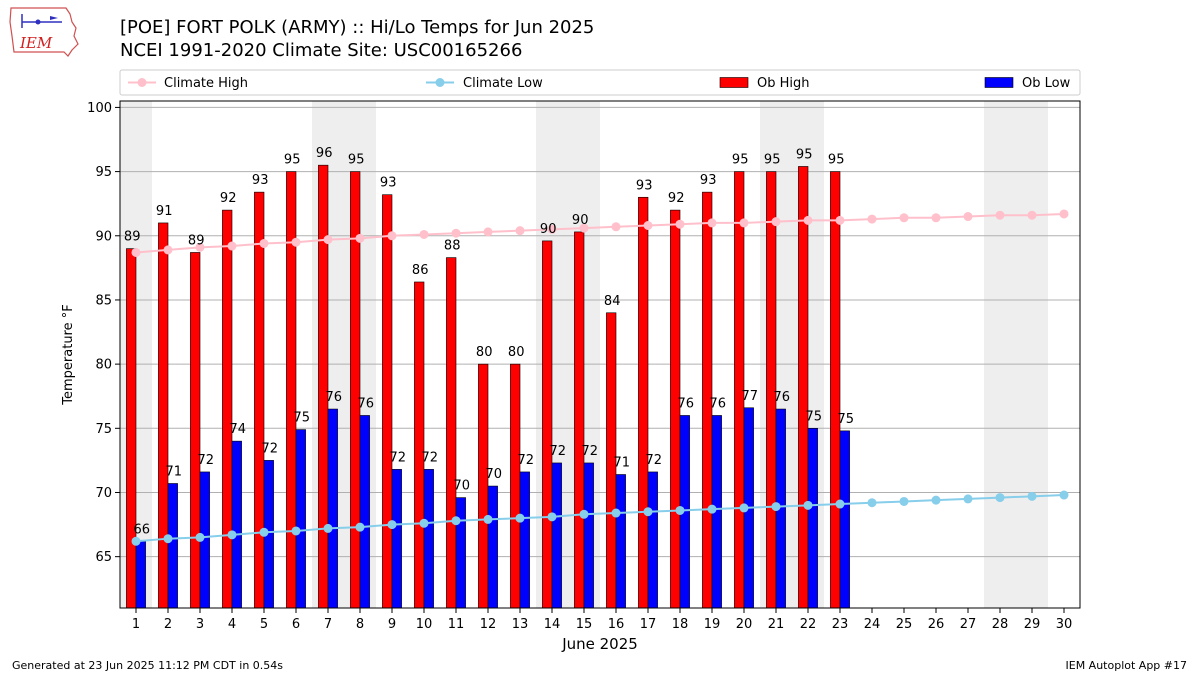 The width and height of the screenshot is (1200, 675). Describe the element at coordinates (904, 624) in the screenshot. I see `x-tick-label: 25` at that location.